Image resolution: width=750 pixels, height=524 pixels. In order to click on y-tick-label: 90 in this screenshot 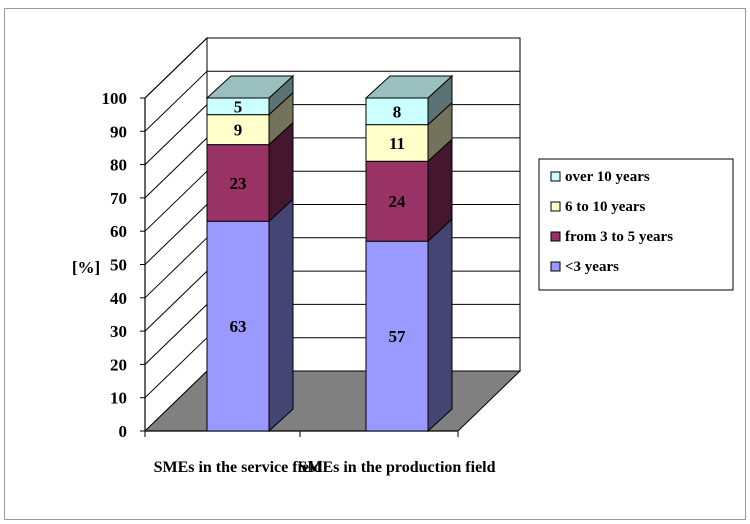, I will do `click(118, 131)`.